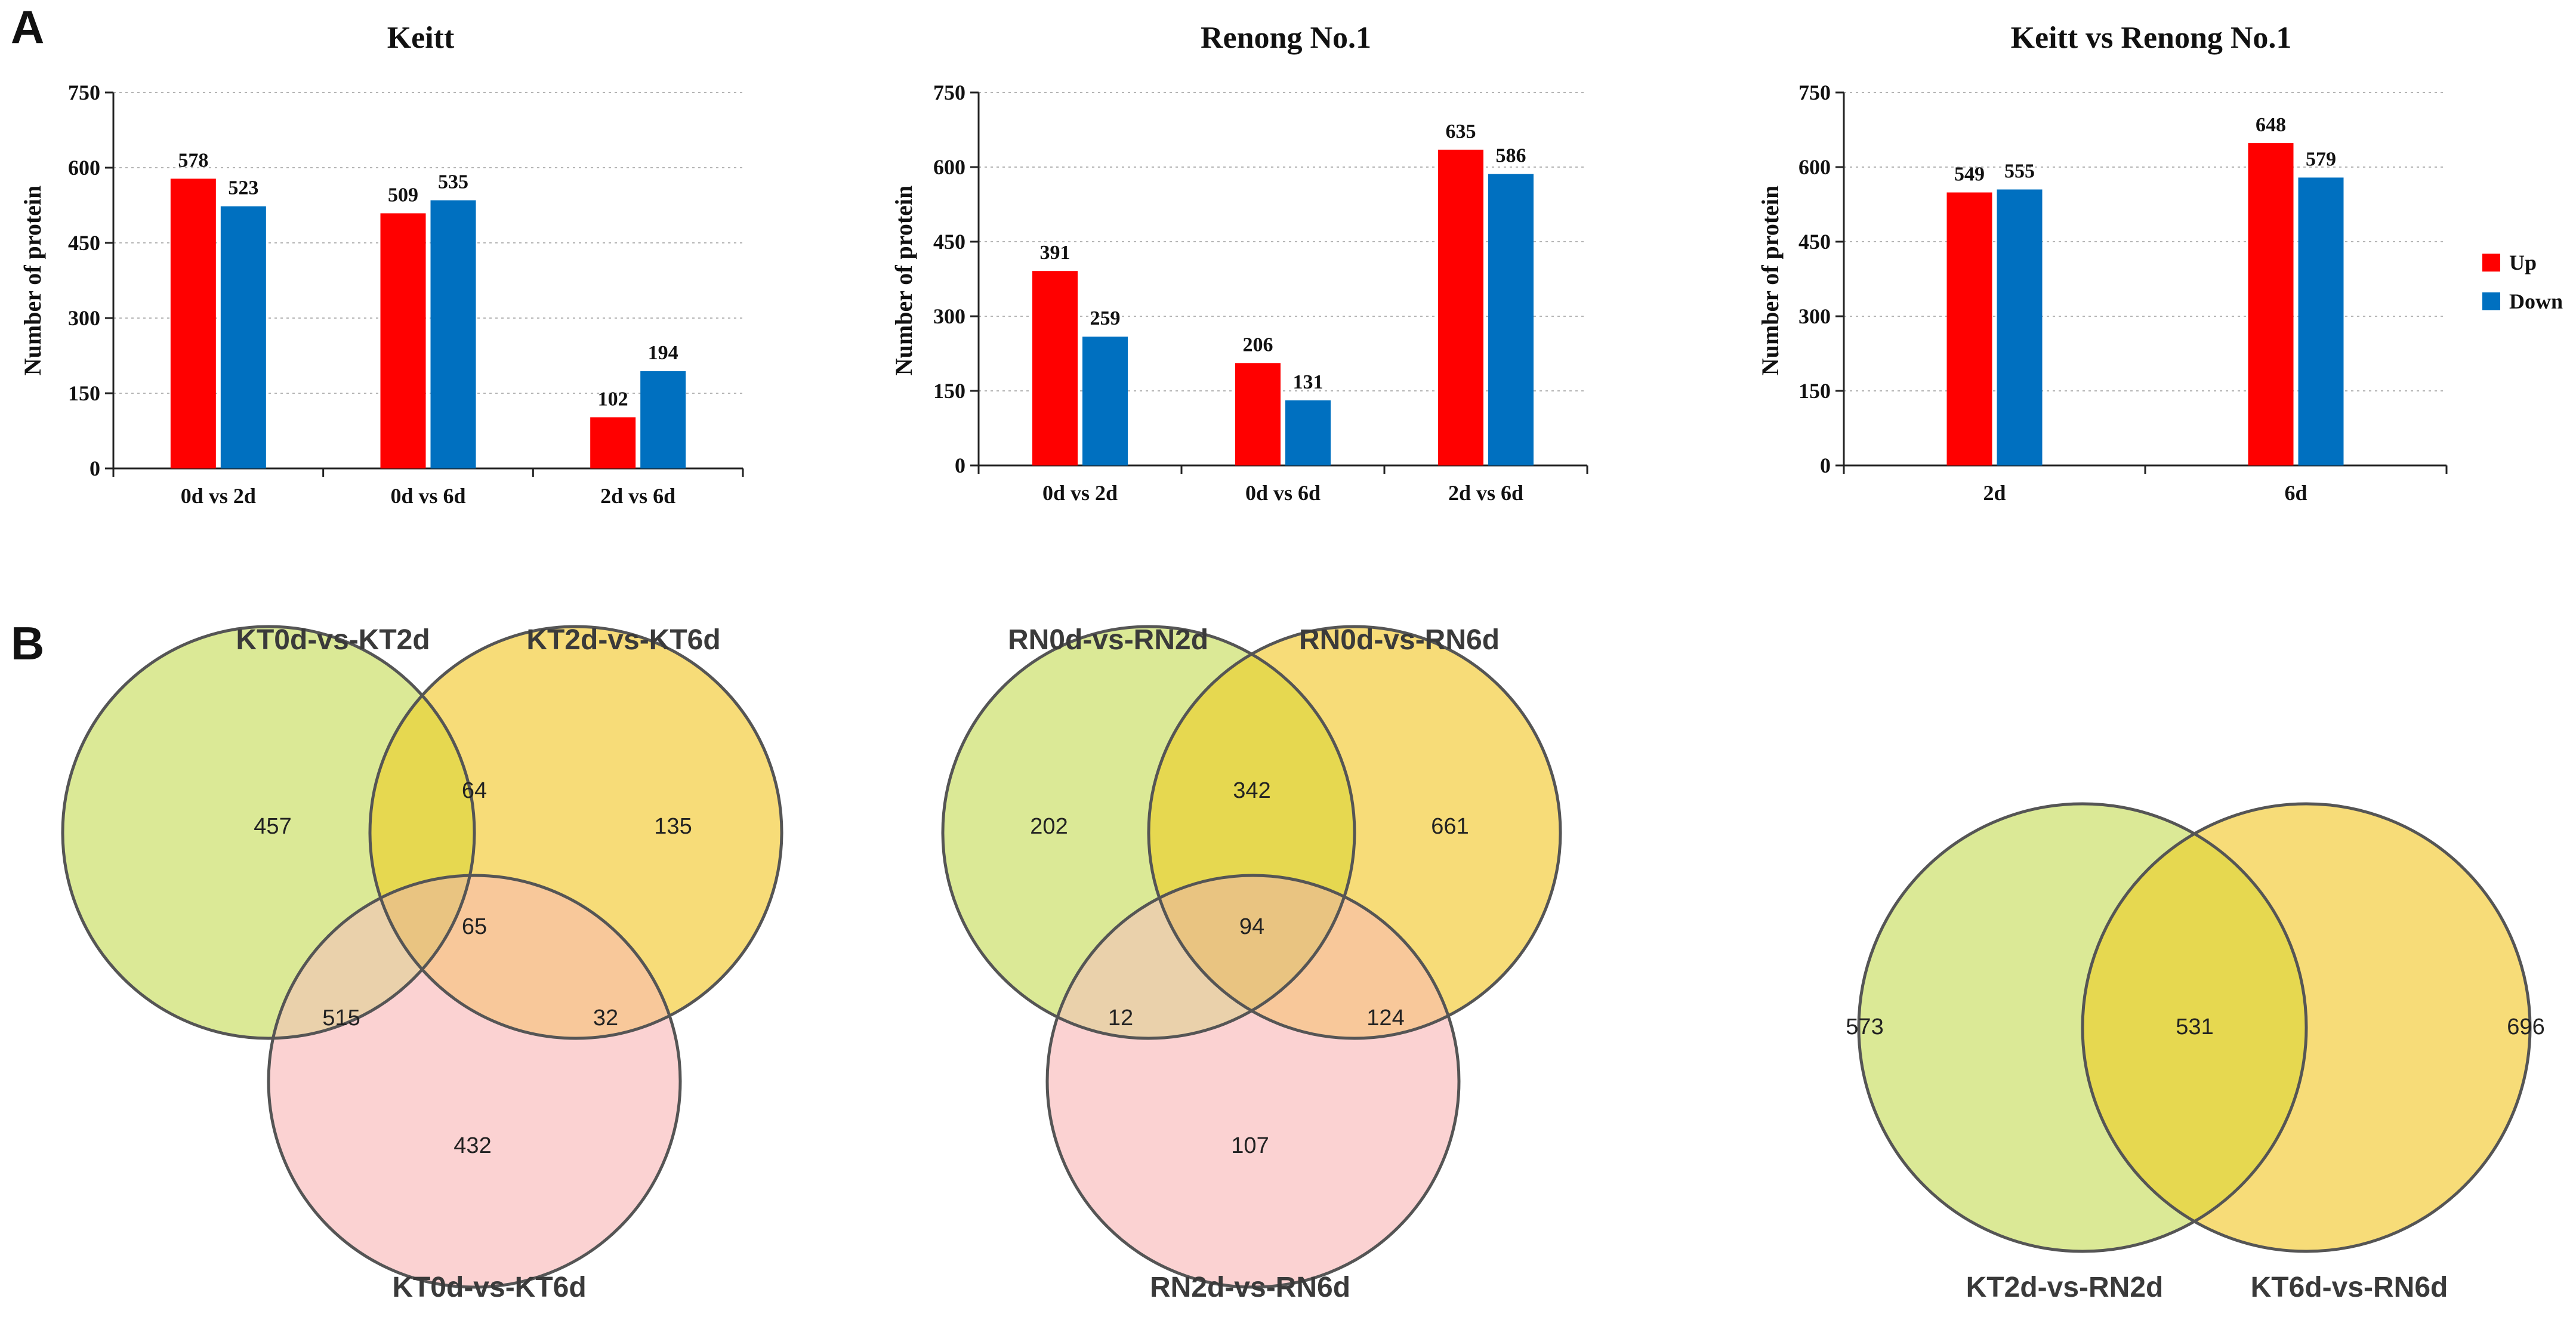  I want to click on venn-set-label-c: KT0d-vs-KT6d, so click(489, 1287).